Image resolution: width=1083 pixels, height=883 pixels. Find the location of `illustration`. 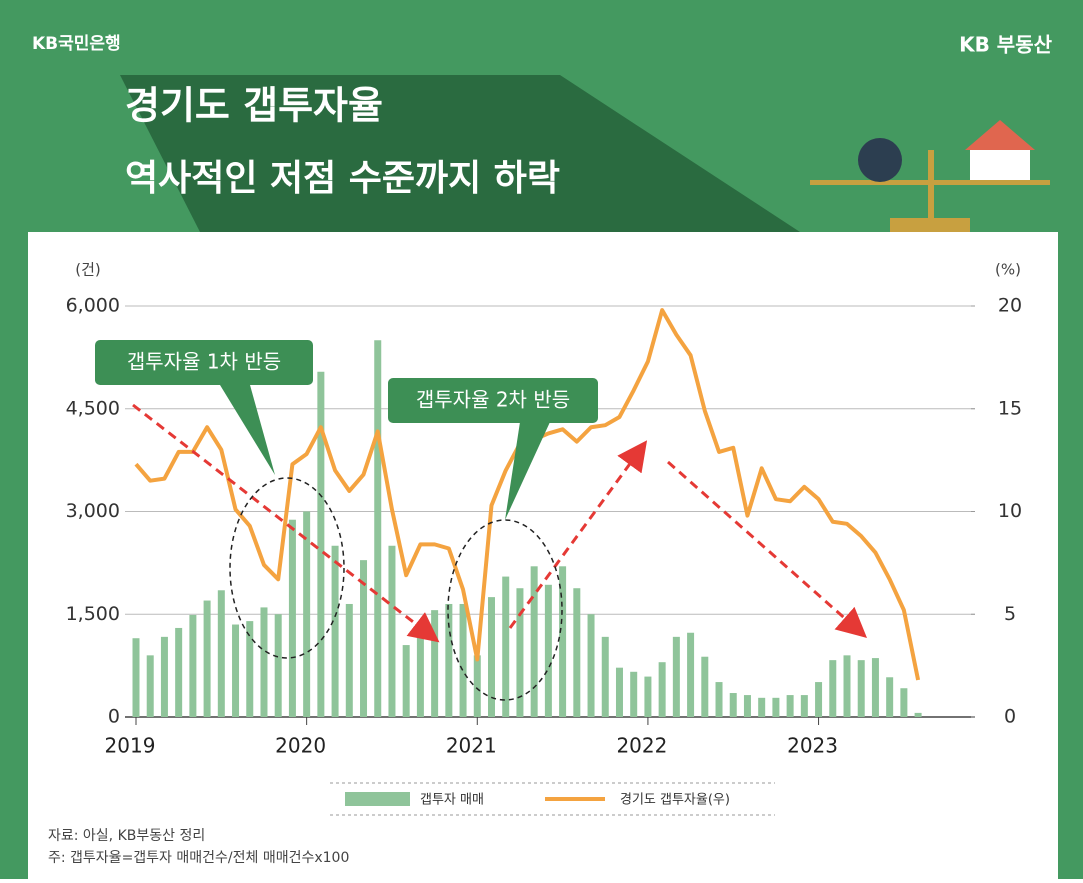

illustration is located at coordinates (930, 176).